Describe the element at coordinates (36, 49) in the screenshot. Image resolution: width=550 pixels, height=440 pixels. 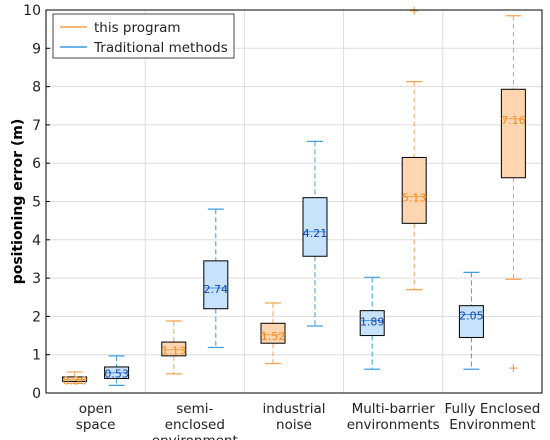
I see `y-tick-label: 9` at that location.